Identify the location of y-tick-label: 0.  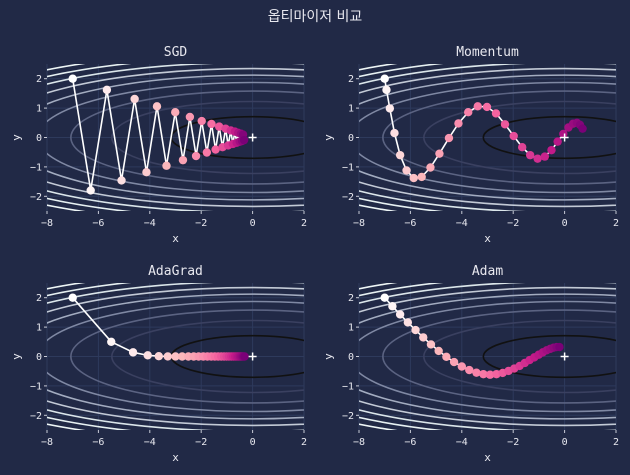
(351, 357).